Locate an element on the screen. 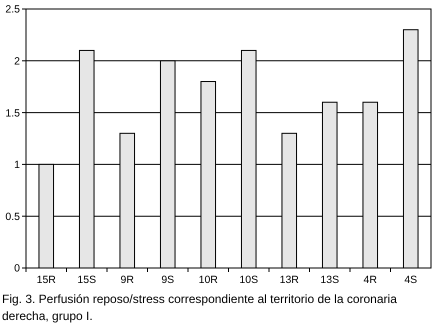  x-tick-label: 15R is located at coordinates (46, 280).